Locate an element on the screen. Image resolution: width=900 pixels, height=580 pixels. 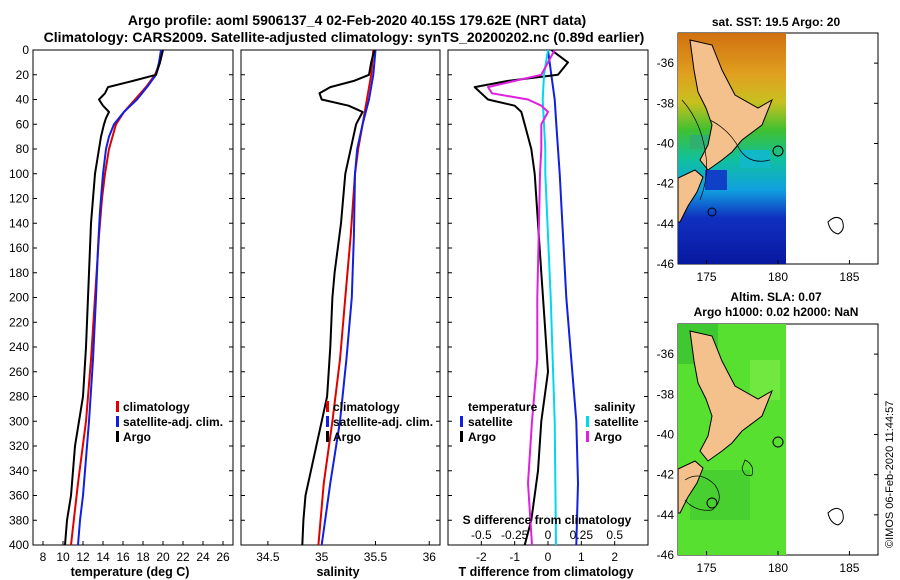
y-tick-label: 100 is located at coordinates (19, 174).